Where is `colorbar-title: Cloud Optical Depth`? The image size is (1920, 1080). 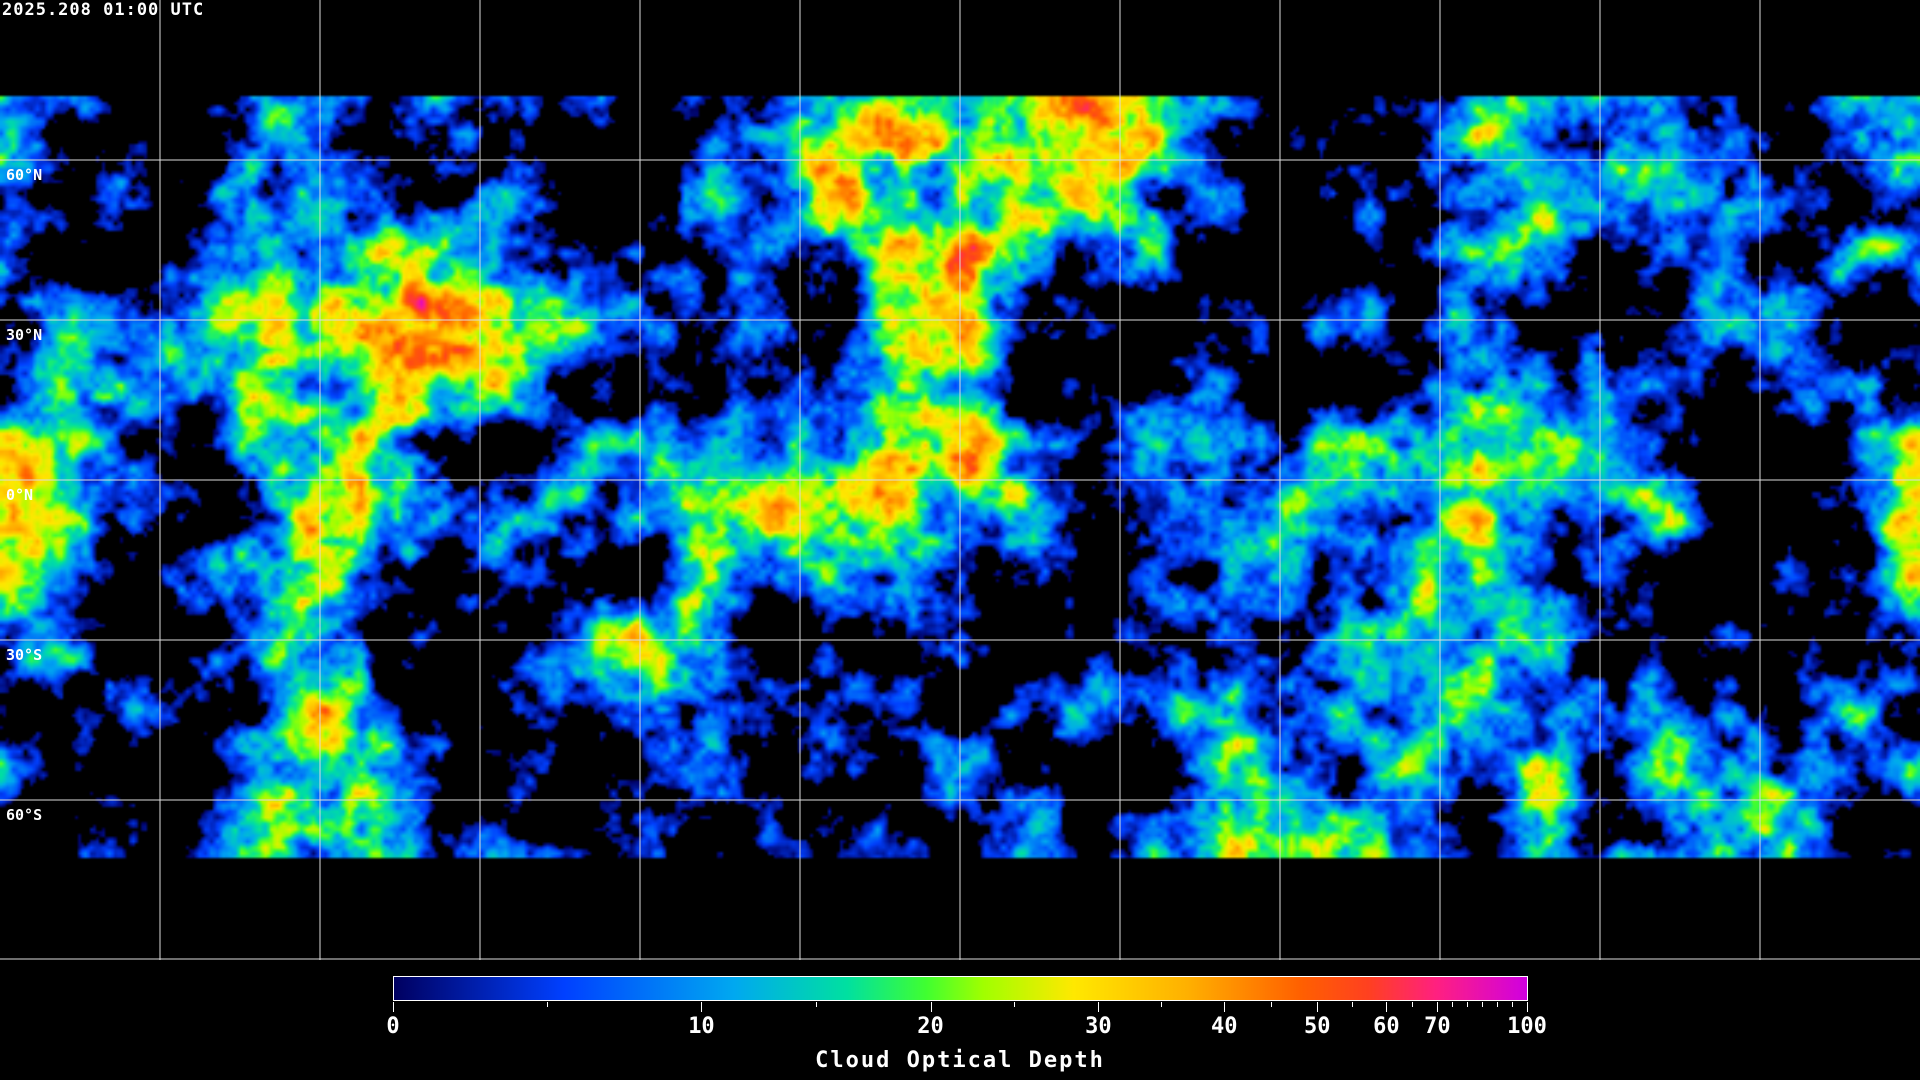 colorbar-title: Cloud Optical Depth is located at coordinates (960, 1060).